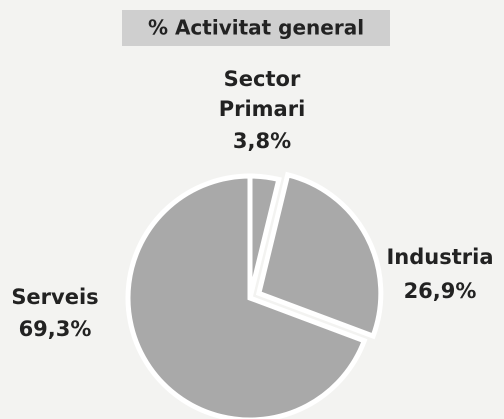 Image resolution: width=504 pixels, height=419 pixels. I want to click on value-label: 26,9%, so click(440, 291).